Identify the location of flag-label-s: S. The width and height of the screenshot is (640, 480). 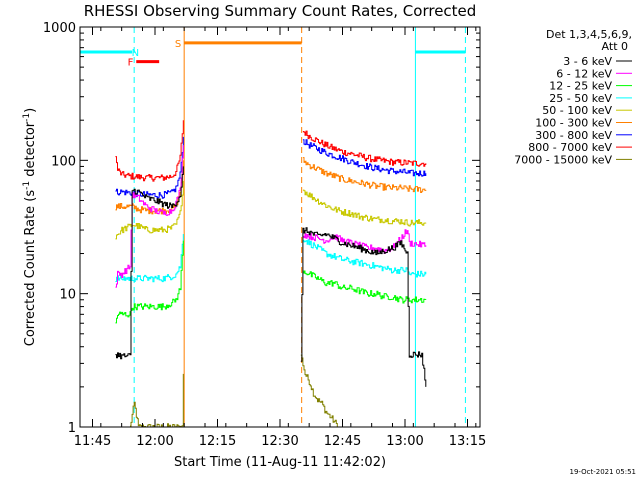
(178, 44).